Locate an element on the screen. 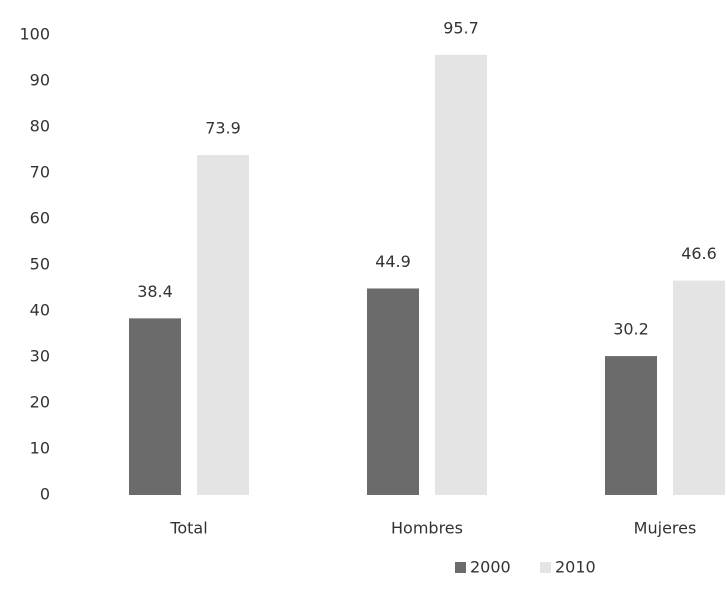 The height and width of the screenshot is (607, 726). y-tick-label: 20 is located at coordinates (40, 402).